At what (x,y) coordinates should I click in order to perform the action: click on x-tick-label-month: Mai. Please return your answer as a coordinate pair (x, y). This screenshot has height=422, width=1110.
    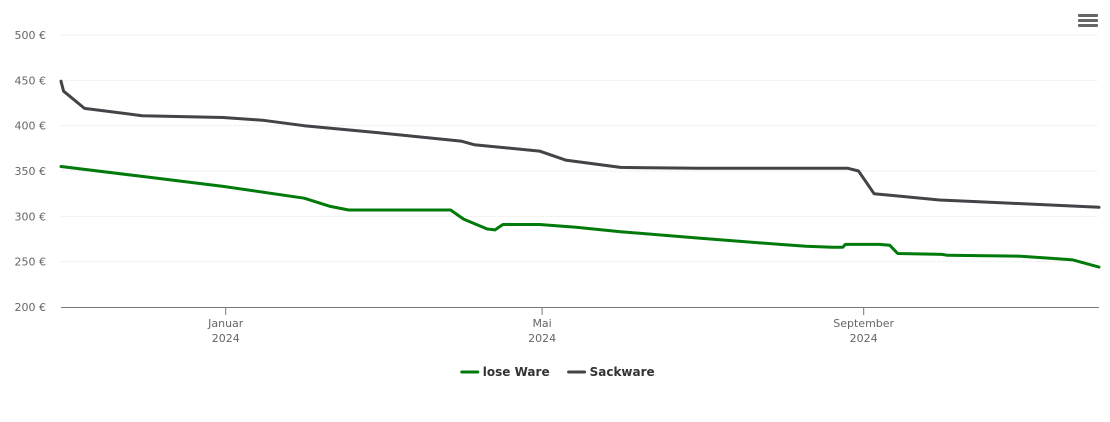
    Looking at the image, I should click on (541, 323).